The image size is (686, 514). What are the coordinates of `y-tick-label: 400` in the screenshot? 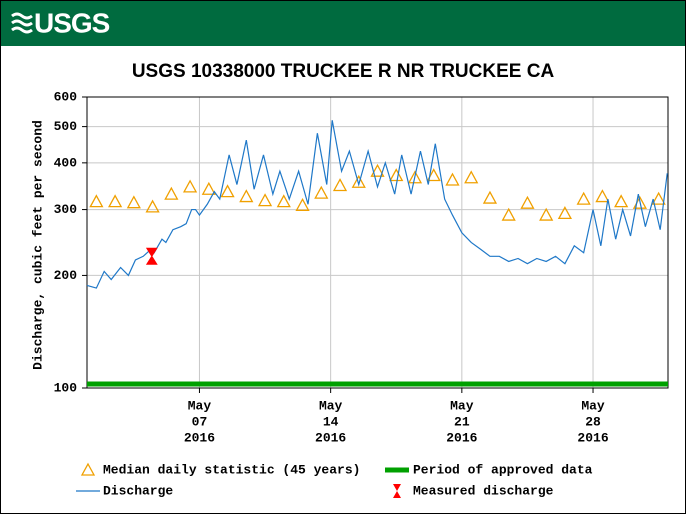 It's located at (66, 162).